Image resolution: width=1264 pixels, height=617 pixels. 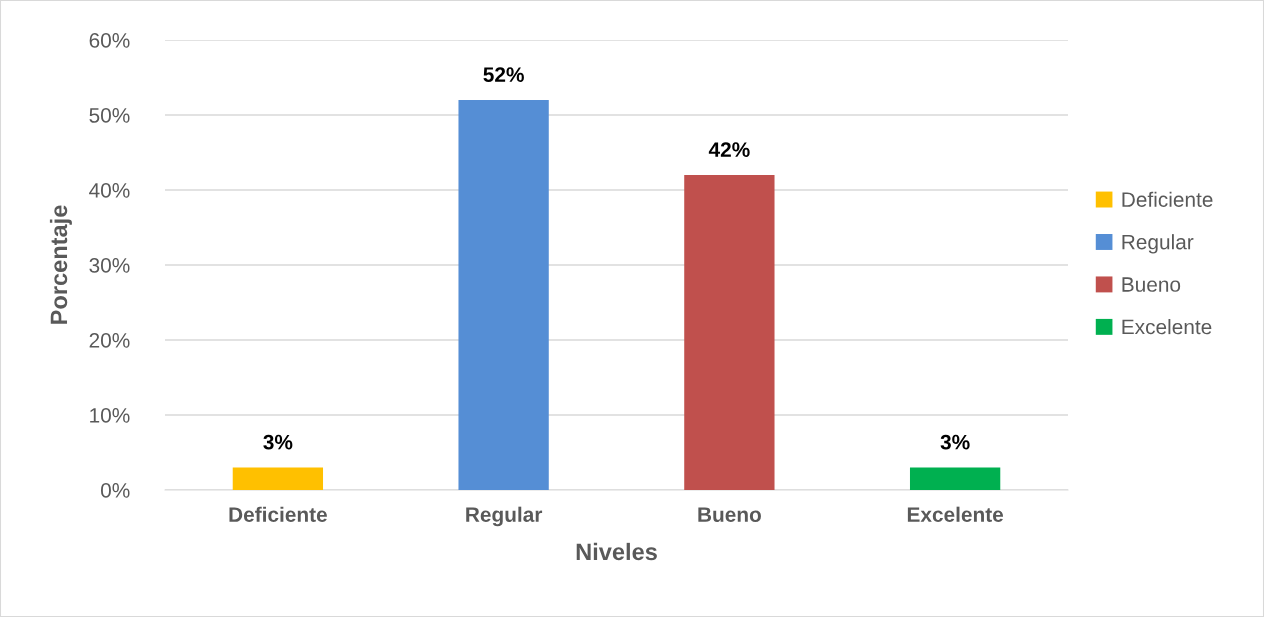 What do you see at coordinates (60, 264) in the screenshot?
I see `y-axis-title: Porcentaje` at bounding box center [60, 264].